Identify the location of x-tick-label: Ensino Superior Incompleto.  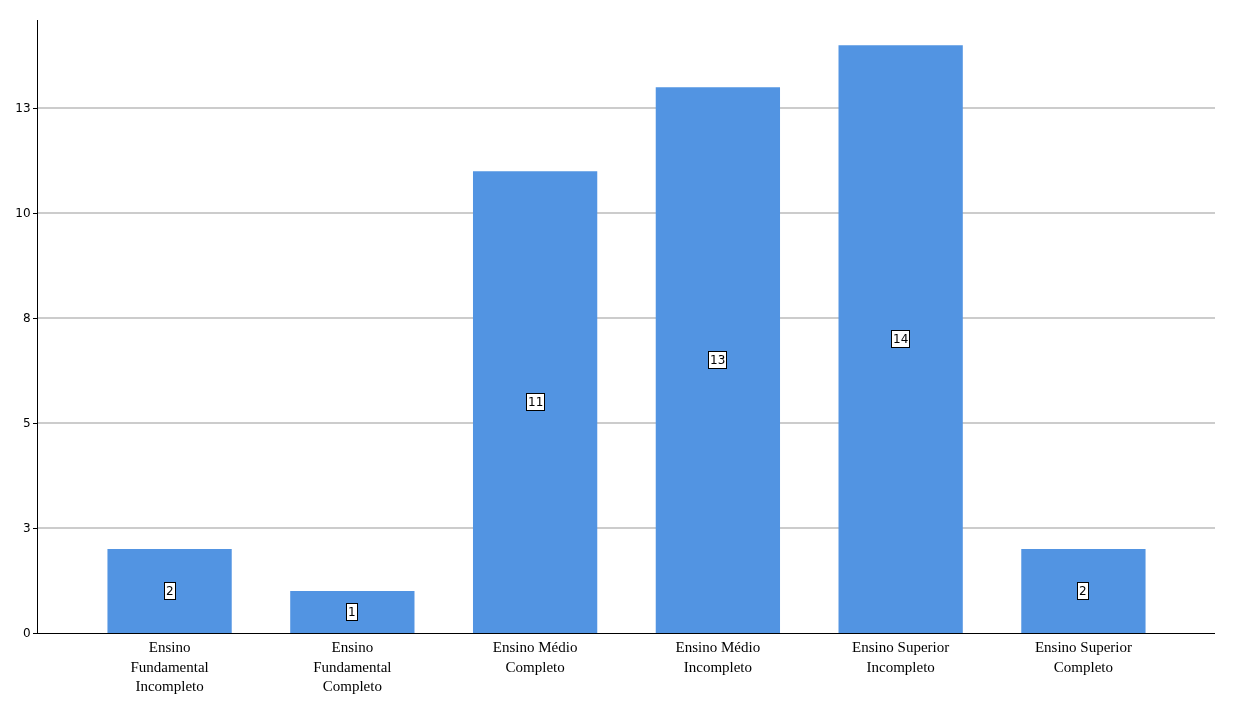
(901, 657).